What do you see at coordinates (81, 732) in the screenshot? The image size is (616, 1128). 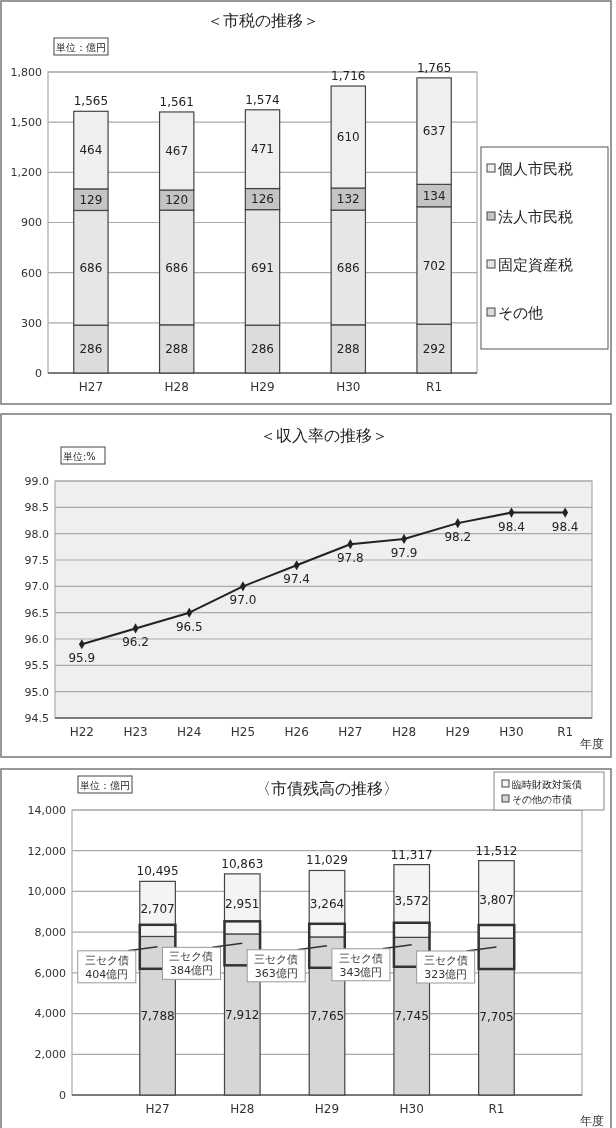 I see `x-tick-label: H22` at bounding box center [81, 732].